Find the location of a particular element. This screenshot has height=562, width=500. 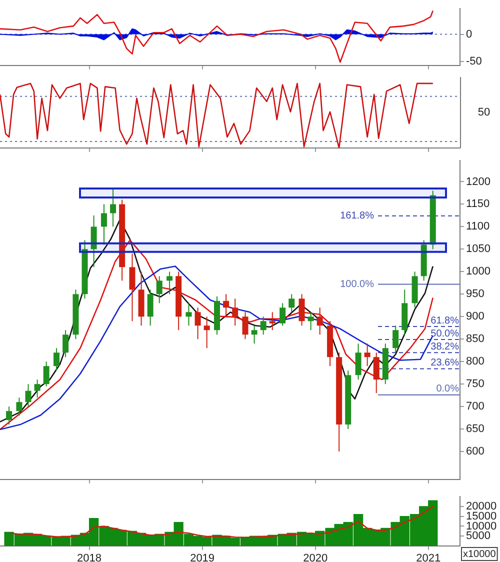

y-tick-label: 0 is located at coordinates (469, 34).